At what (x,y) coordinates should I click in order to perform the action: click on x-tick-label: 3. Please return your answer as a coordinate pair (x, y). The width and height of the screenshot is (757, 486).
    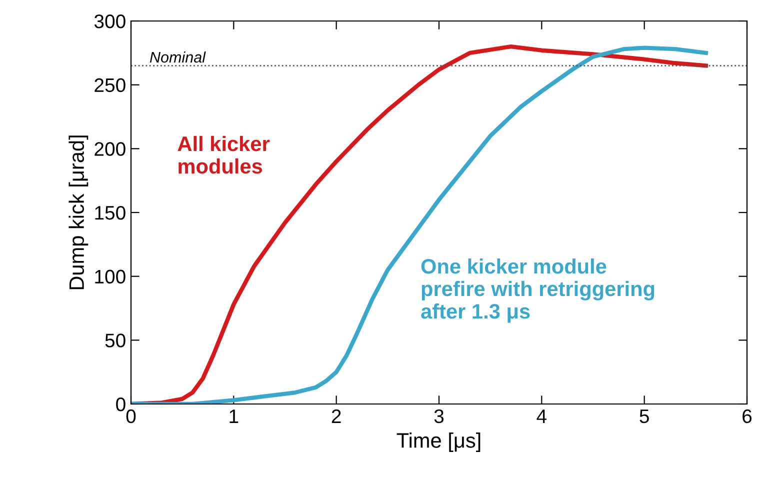
    Looking at the image, I should click on (439, 416).